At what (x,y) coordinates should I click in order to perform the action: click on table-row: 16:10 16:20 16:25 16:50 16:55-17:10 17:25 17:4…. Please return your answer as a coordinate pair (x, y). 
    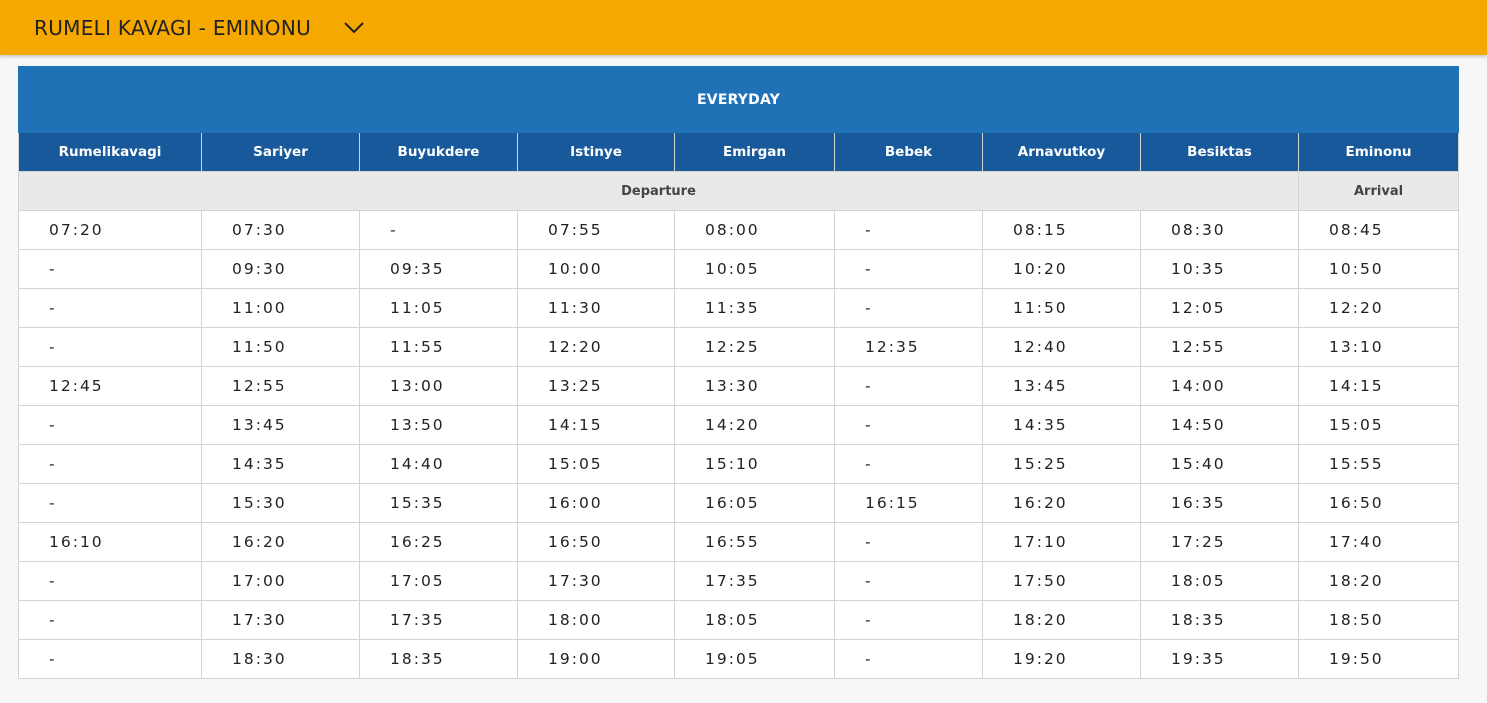
    Looking at the image, I should click on (739, 542).